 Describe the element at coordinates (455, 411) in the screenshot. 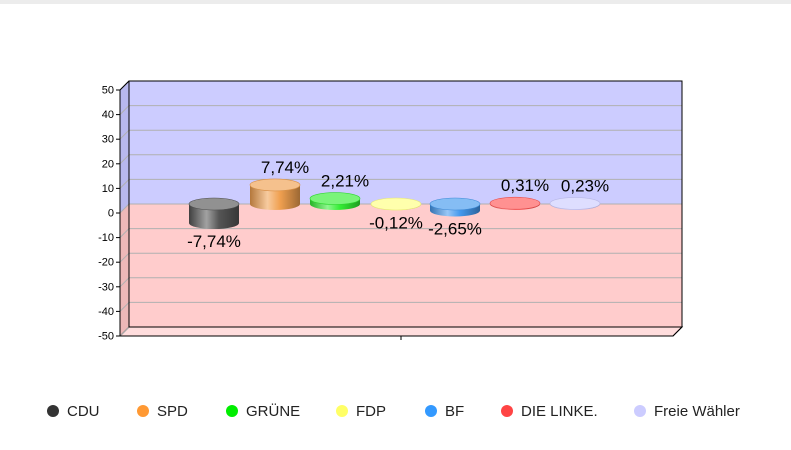

I see `legend-label: BF` at that location.